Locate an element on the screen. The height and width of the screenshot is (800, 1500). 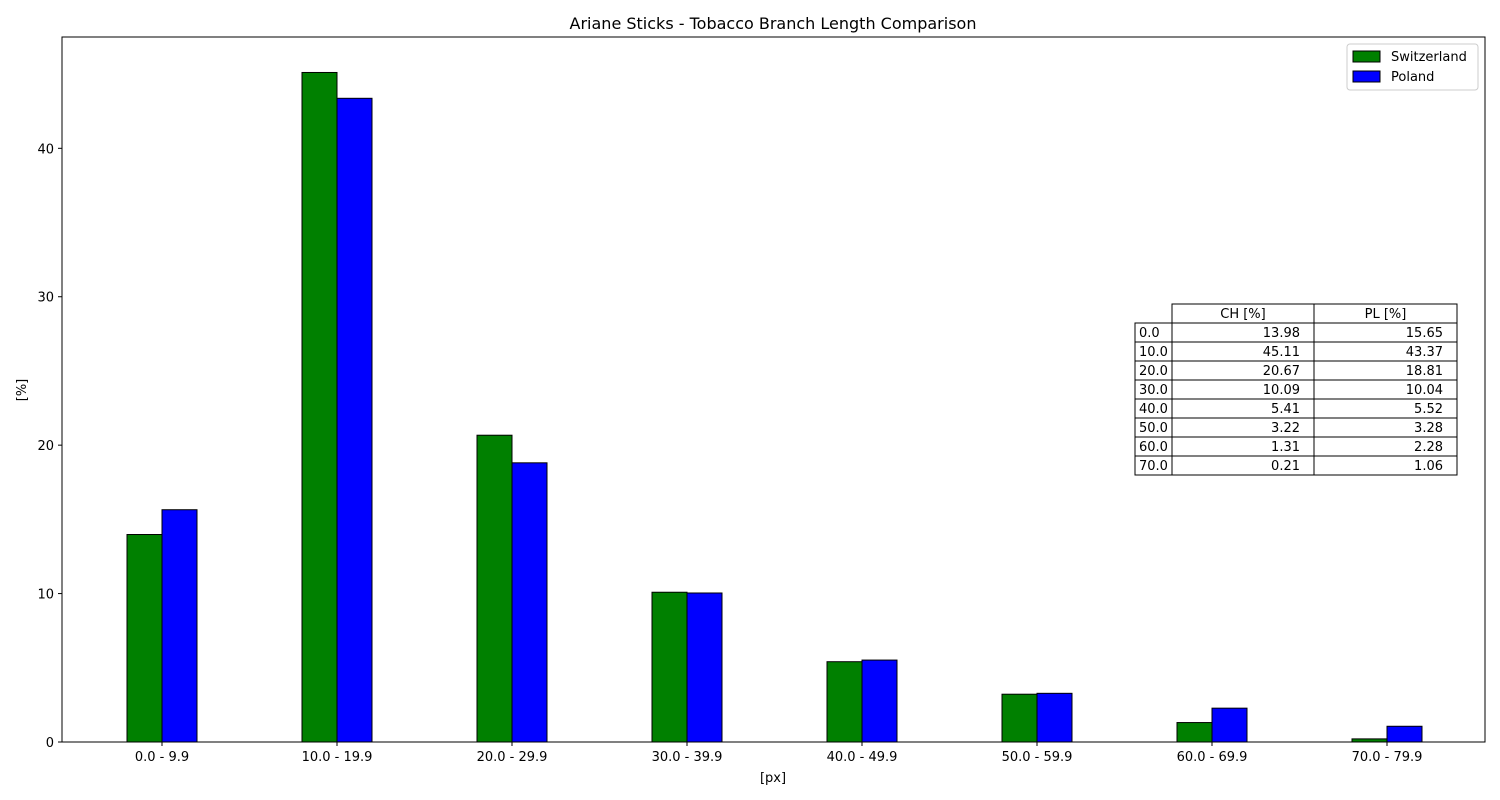
table-row-label-5: 50.0 is located at coordinates (1153, 428).